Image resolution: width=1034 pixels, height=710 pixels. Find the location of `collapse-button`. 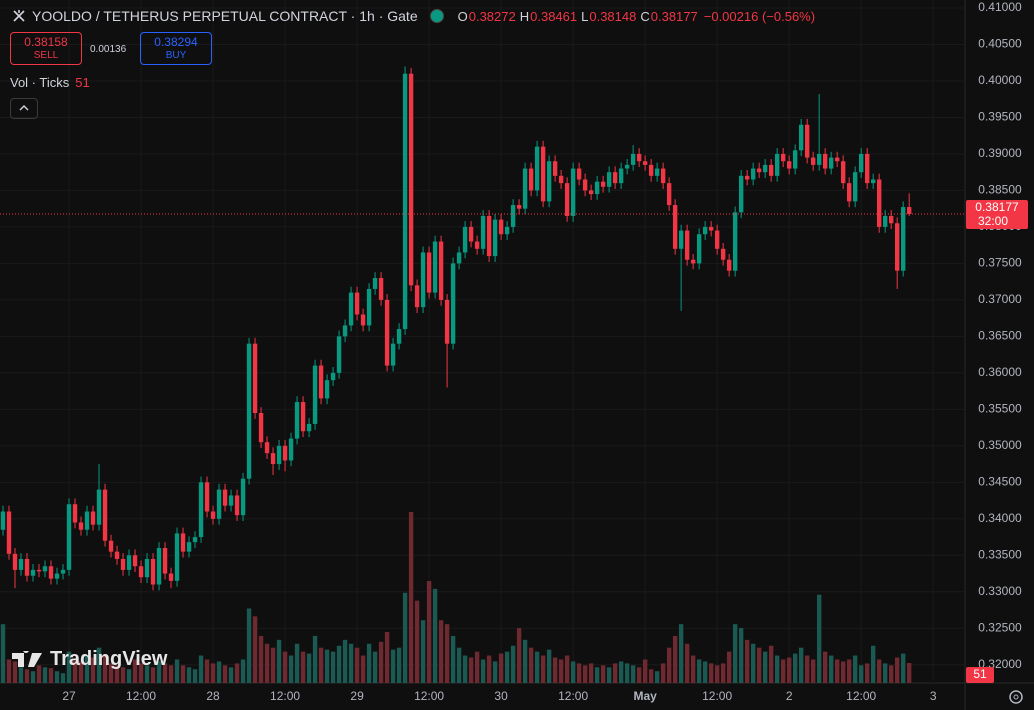

collapse-button is located at coordinates (24, 108).